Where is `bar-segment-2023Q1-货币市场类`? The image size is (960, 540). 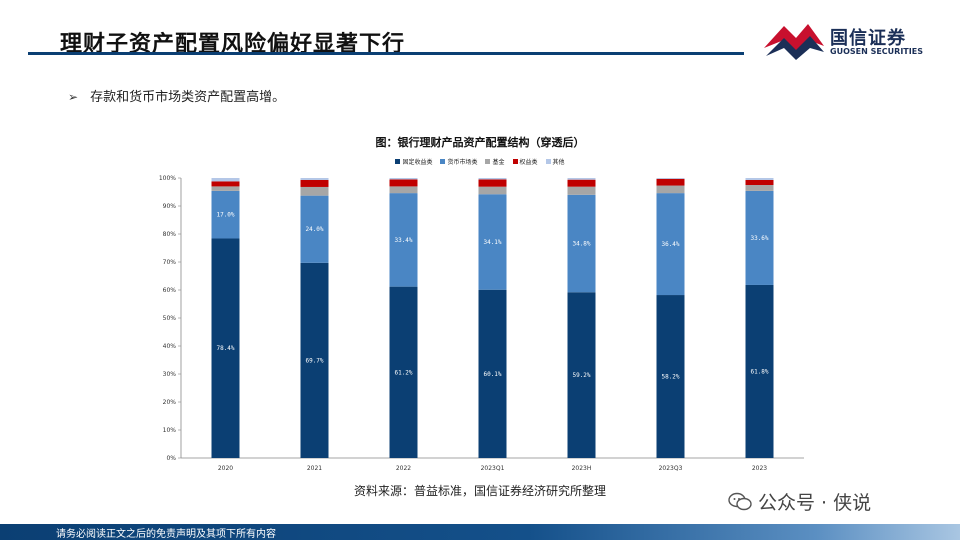
bar-segment-2023Q1-货币市场类 is located at coordinates (492, 242).